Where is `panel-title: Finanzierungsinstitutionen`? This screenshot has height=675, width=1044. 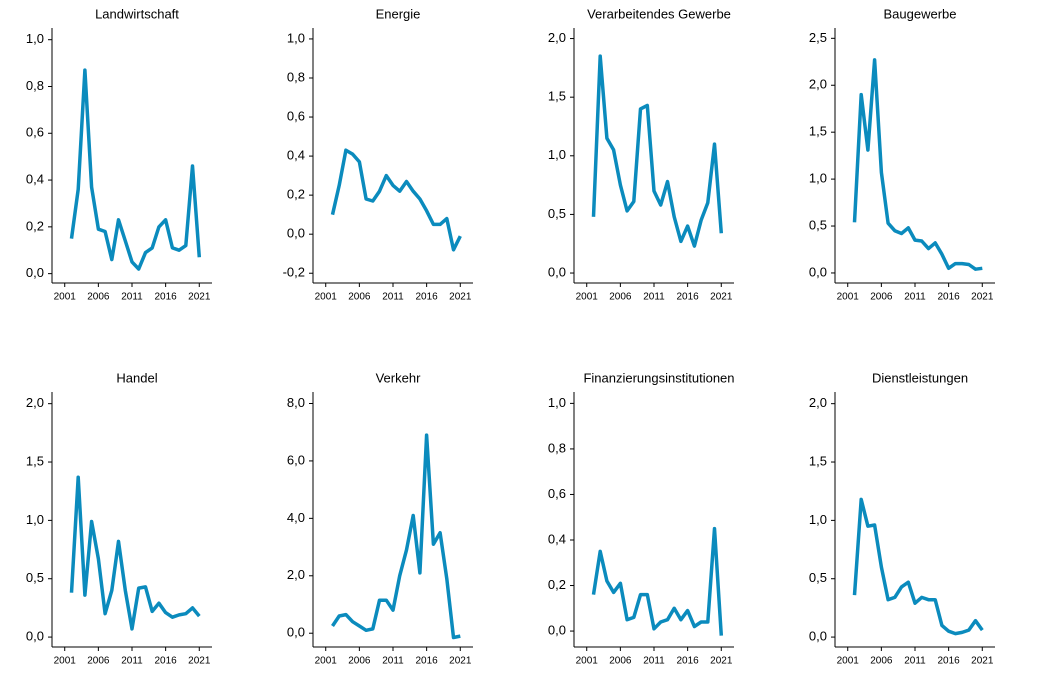 panel-title: Finanzierungsinstitutionen is located at coordinates (658, 377).